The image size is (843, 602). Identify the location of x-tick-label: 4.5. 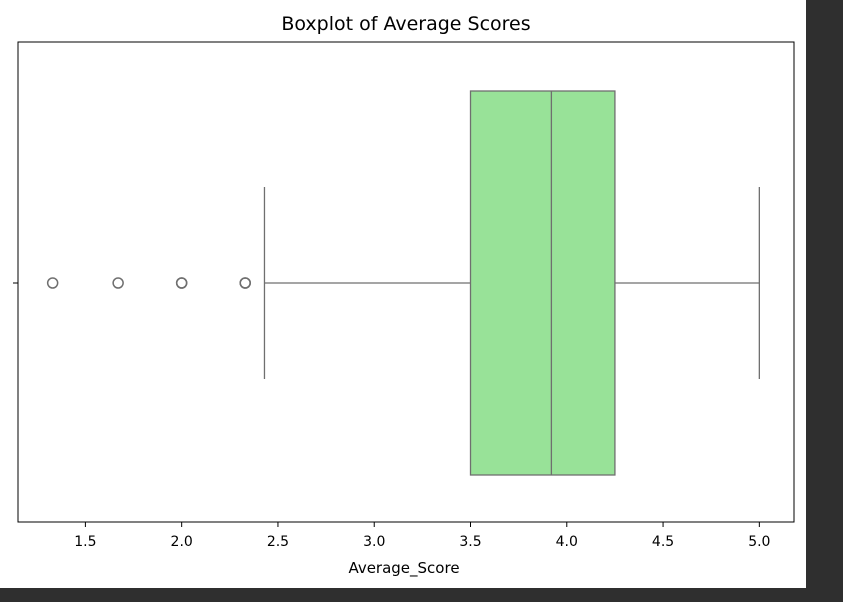
(663, 542).